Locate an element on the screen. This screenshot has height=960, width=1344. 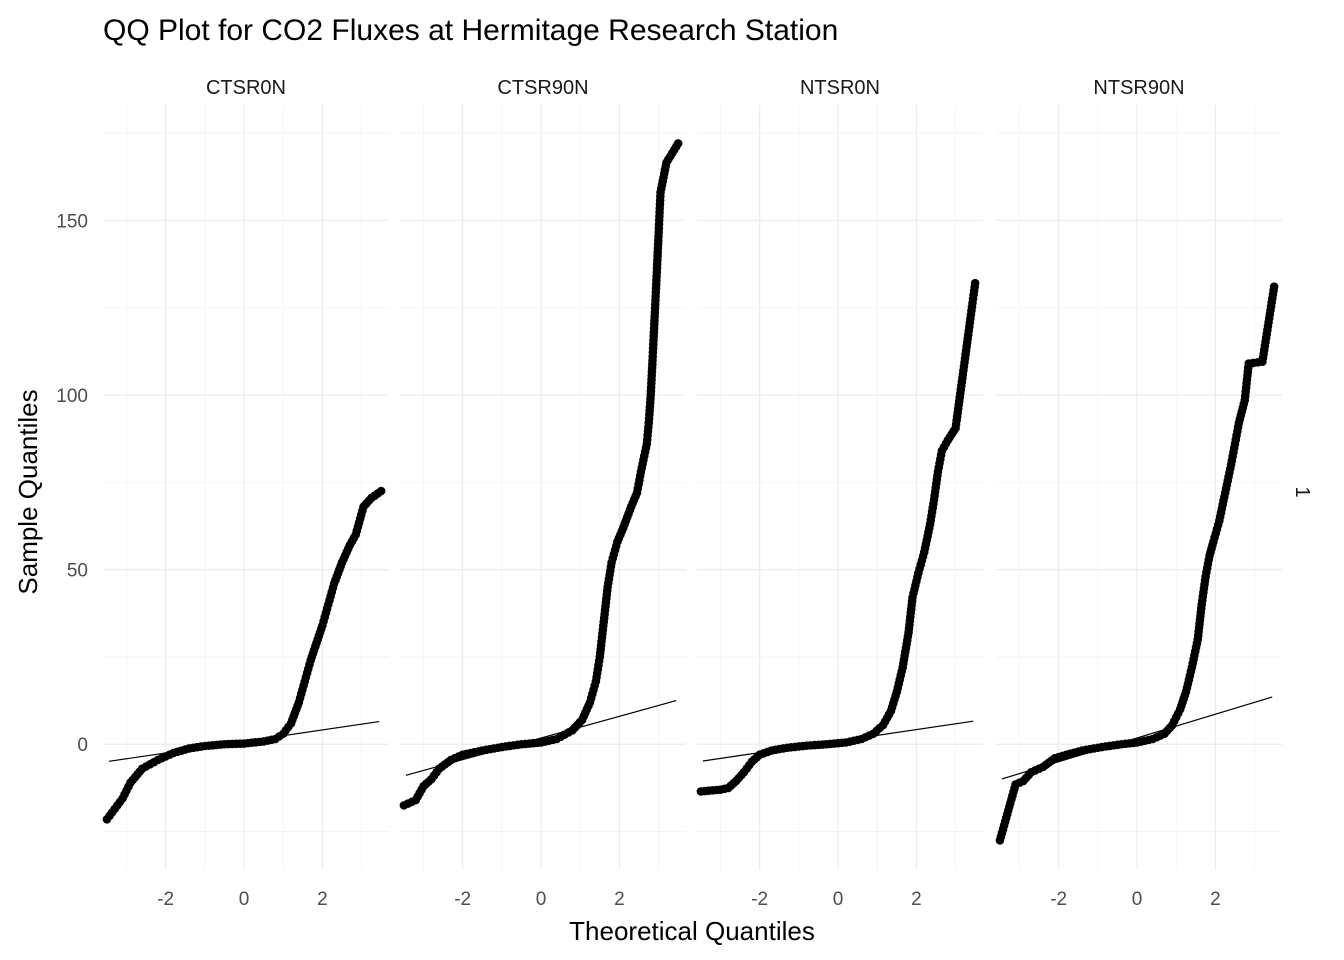
y-tick-label: 150 is located at coordinates (72, 221).